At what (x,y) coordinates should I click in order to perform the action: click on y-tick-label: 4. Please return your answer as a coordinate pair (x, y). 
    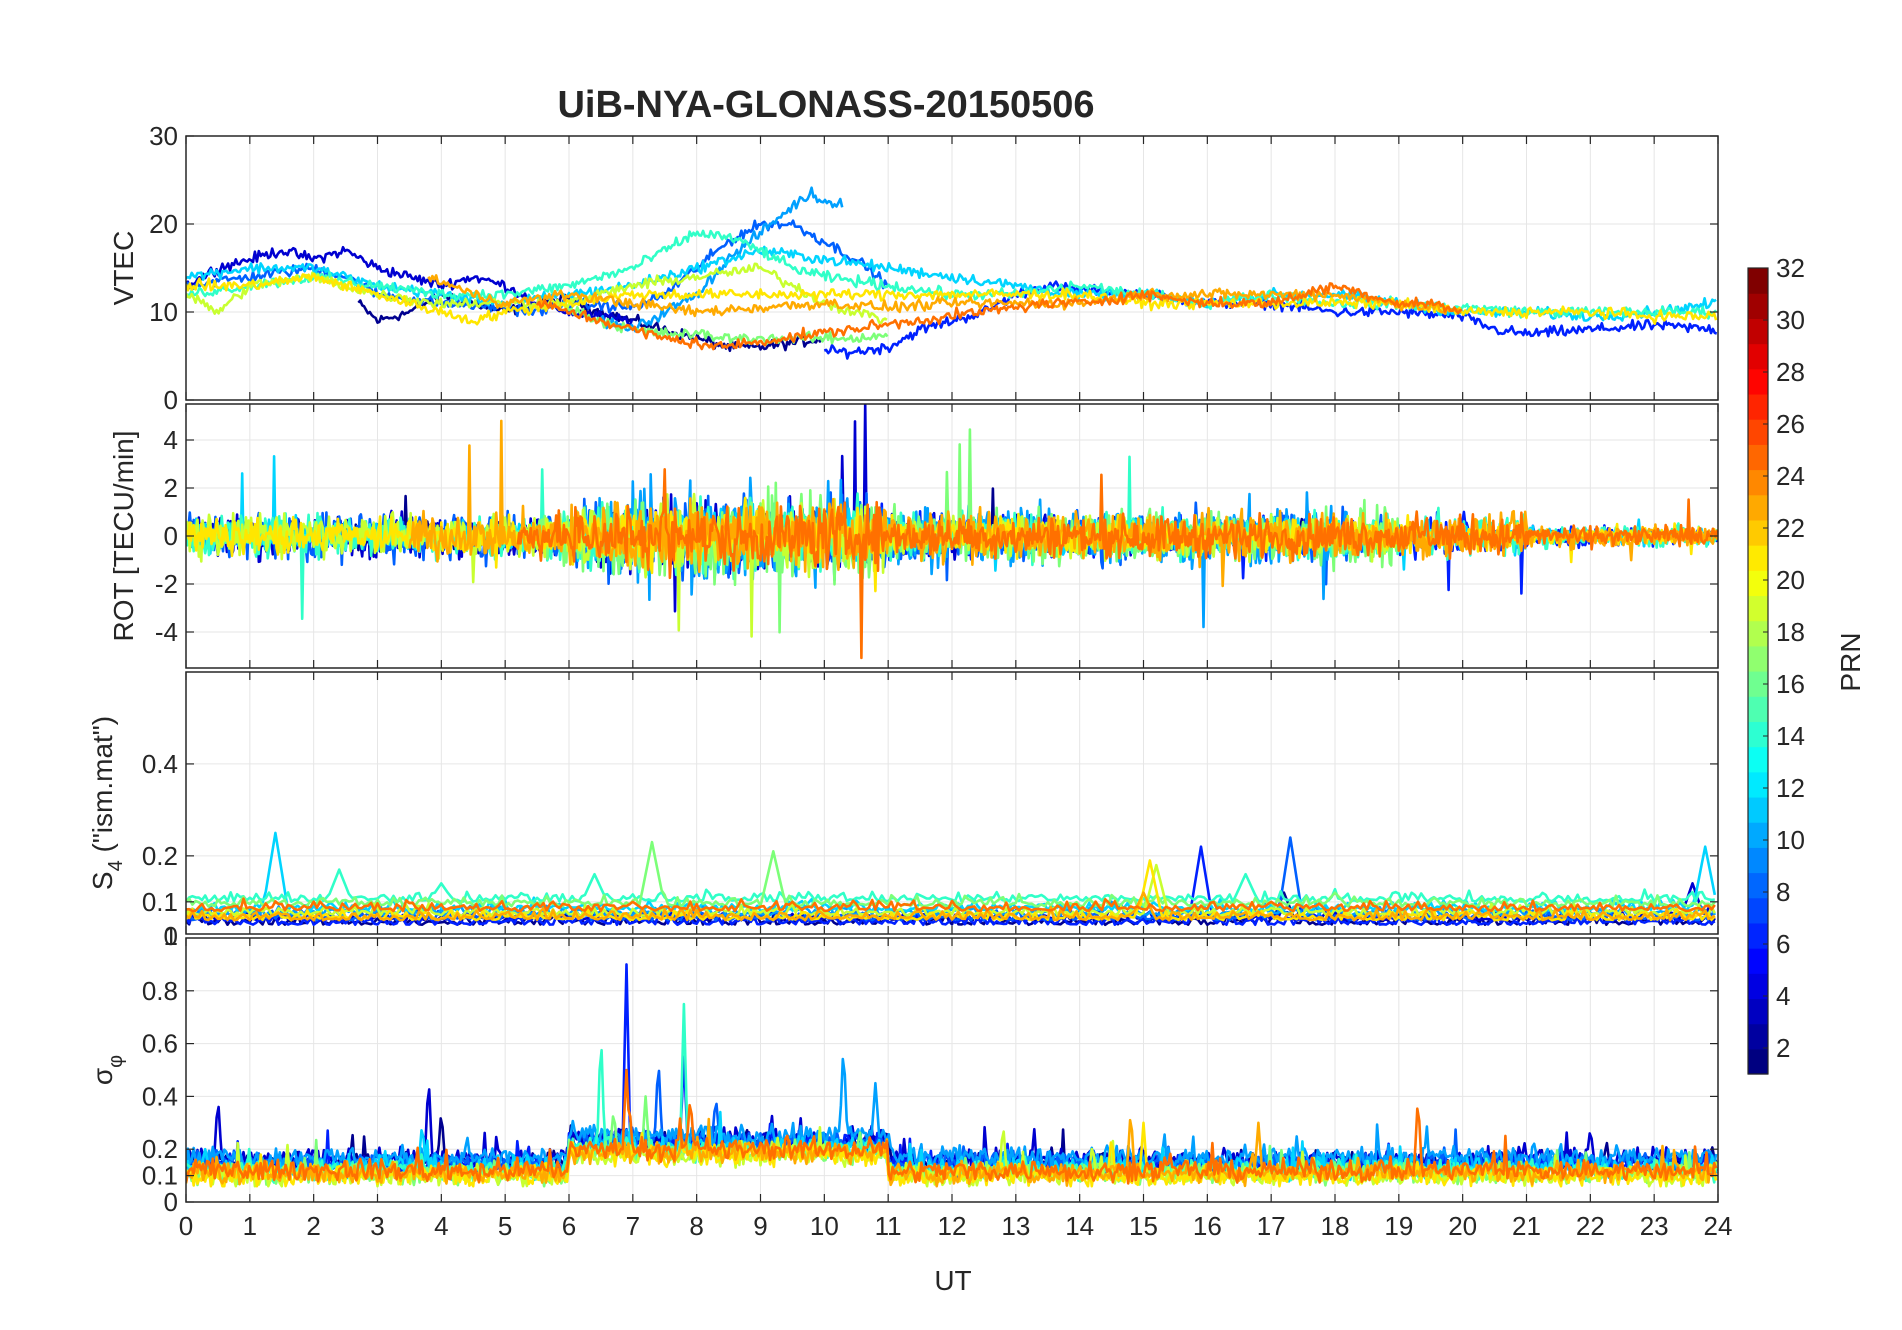
    Looking at the image, I should click on (171, 440).